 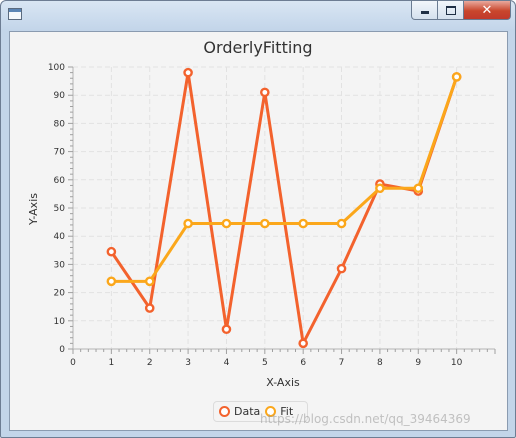 I want to click on x-tick-label: 4, so click(x=227, y=363).